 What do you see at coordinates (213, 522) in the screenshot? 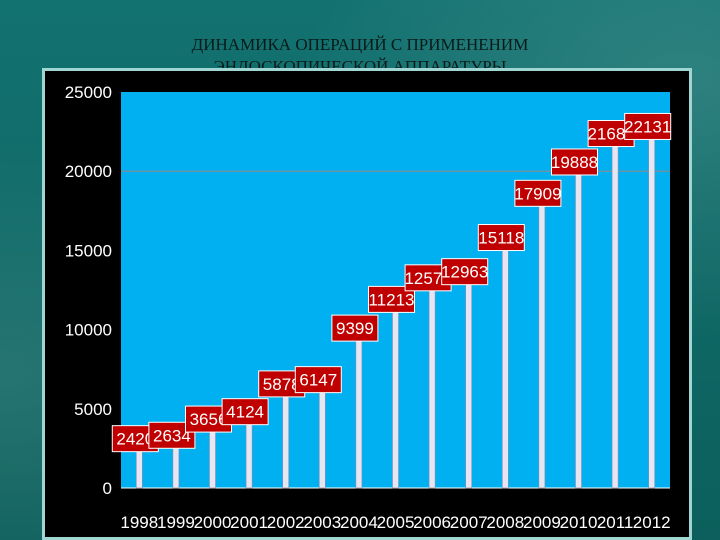
I see `x-tick-label: 2000` at bounding box center [213, 522].